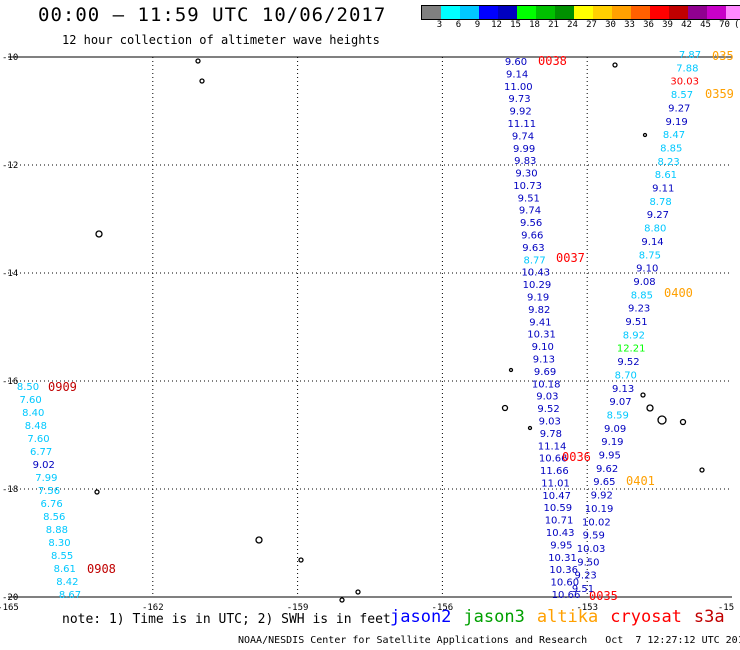  I want to click on y-tick-label: -14, so click(10, 274).